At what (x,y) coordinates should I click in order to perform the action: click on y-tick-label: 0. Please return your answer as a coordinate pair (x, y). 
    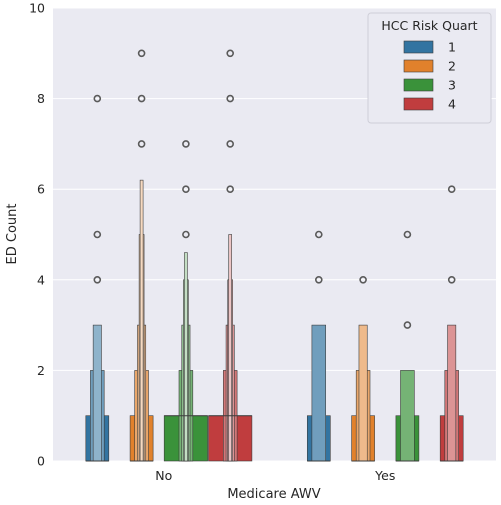
    Looking at the image, I should click on (41, 461).